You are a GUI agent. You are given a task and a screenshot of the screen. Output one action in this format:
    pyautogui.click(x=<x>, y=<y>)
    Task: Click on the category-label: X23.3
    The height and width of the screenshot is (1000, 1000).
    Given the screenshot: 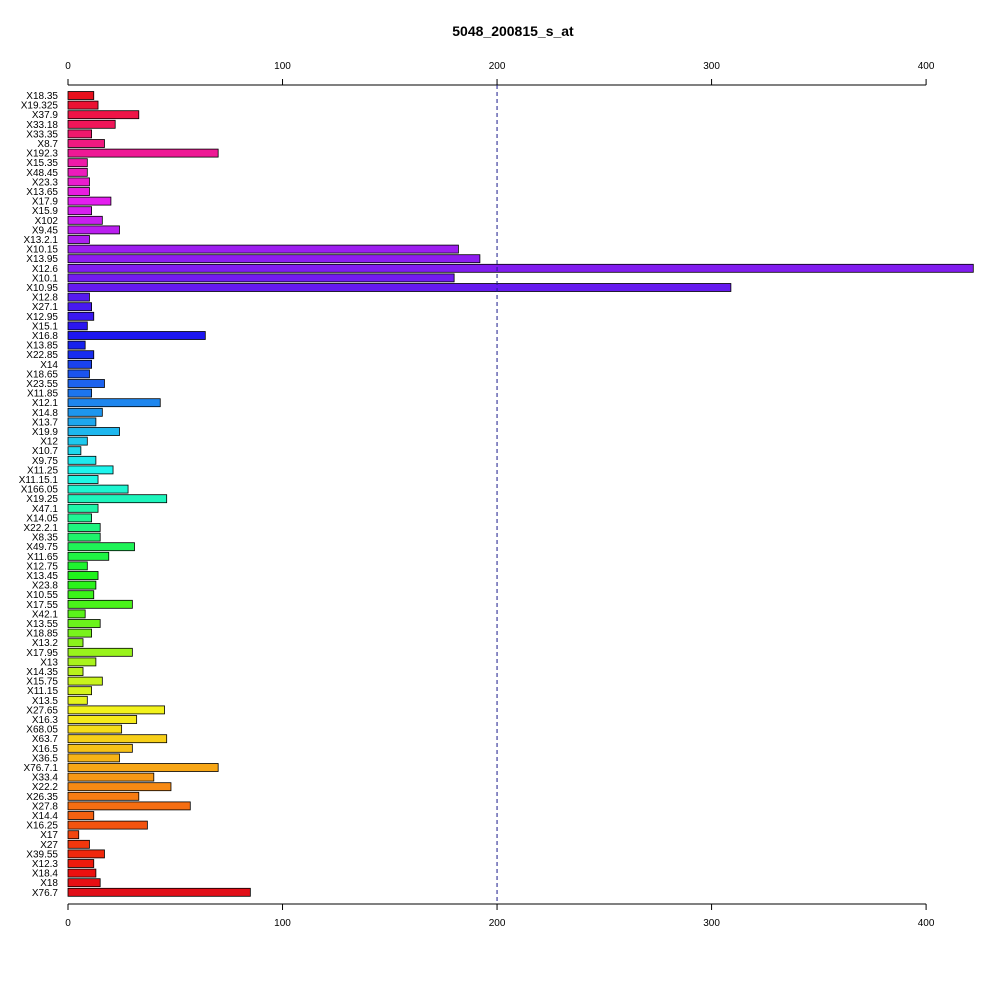 What is the action you would take?
    pyautogui.click(x=45, y=182)
    